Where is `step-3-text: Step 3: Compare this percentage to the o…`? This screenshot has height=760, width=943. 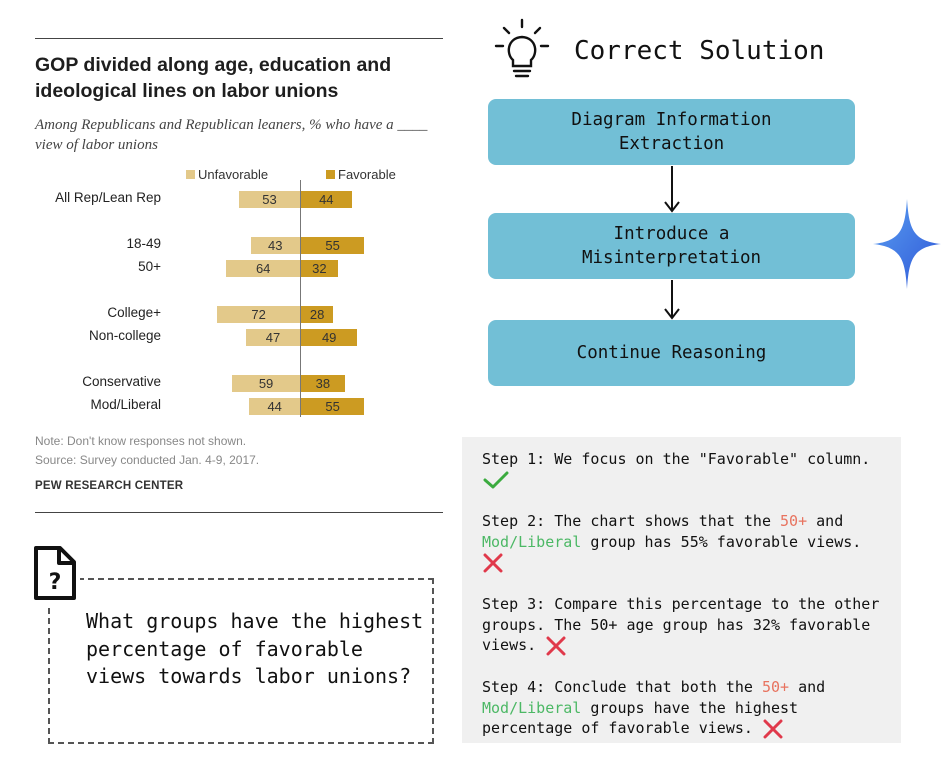 step-3-text: Step 3: Compare this percentage to the o… is located at coordinates (681, 624).